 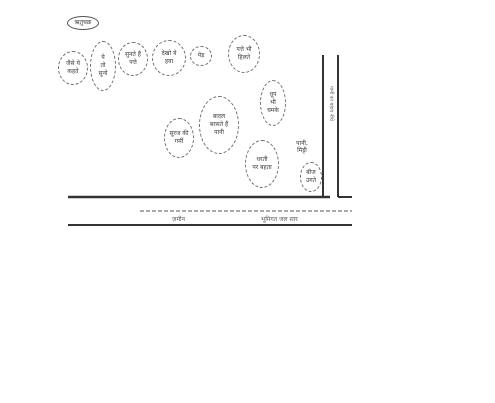 What do you see at coordinates (201, 56) in the screenshot?
I see `bubble-5: पेड़` at bounding box center [201, 56].